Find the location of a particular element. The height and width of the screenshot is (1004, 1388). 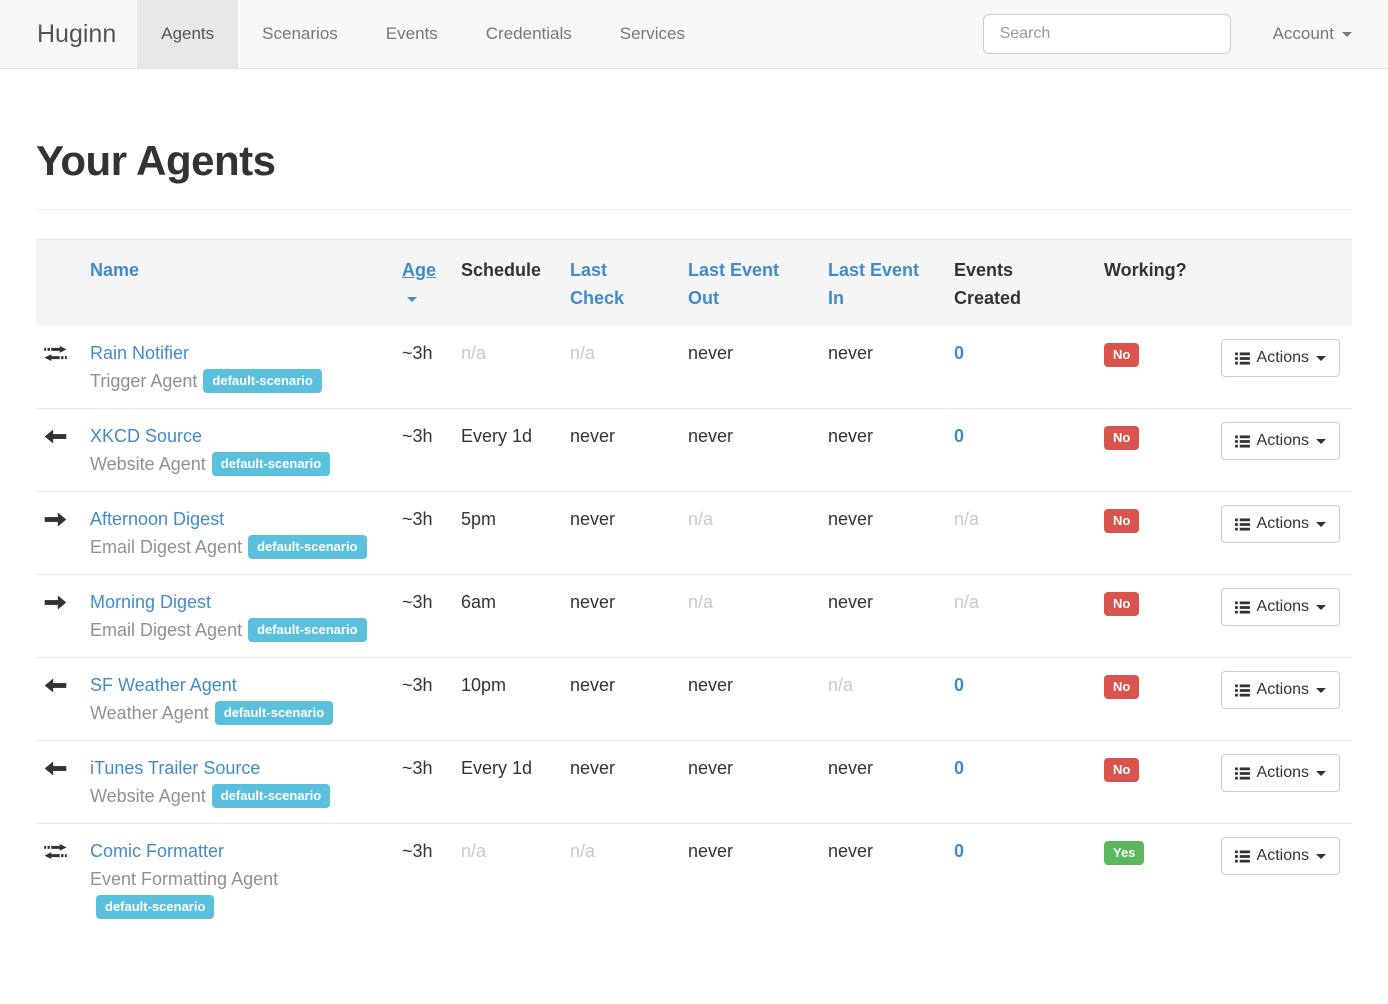

agent-working-cell: Yes is located at coordinates (1151, 879).